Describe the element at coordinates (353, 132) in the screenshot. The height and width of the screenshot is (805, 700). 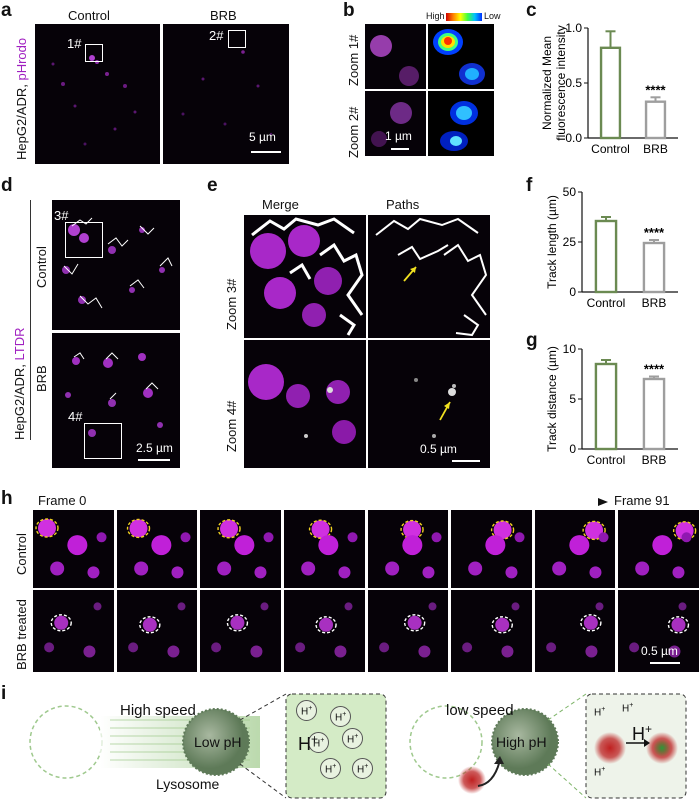
I see `zoom-label-2: Zoom 2#` at that location.